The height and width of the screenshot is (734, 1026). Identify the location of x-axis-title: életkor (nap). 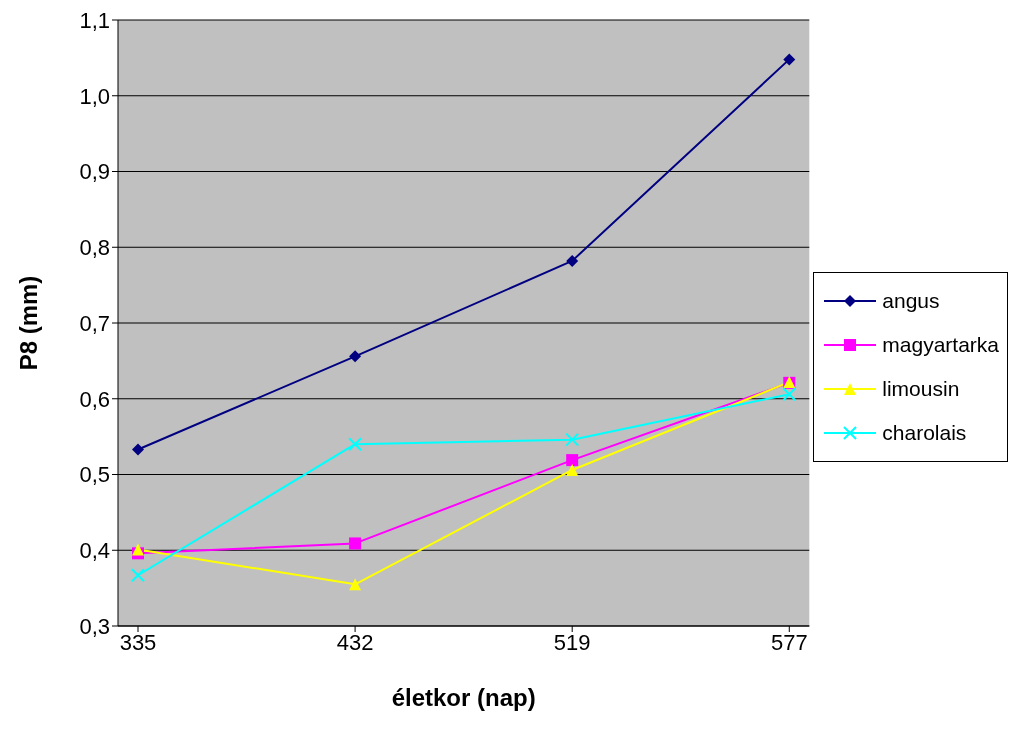
(463, 697).